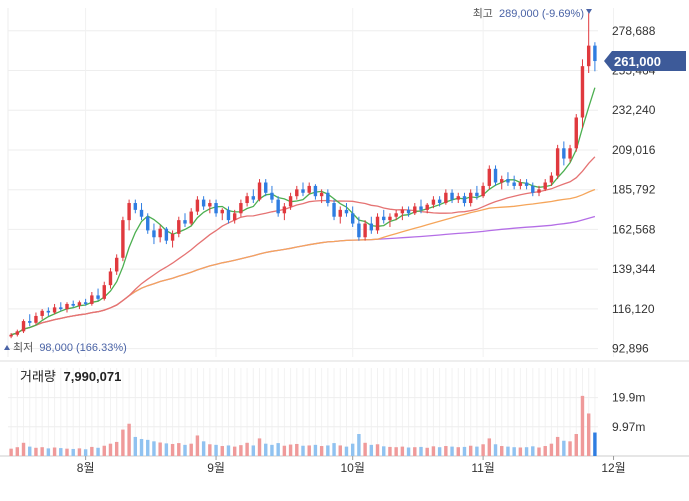 This screenshot has height=501, width=689. Describe the element at coordinates (633, 309) in the screenshot. I see `y-tick-label: 116,120` at that location.